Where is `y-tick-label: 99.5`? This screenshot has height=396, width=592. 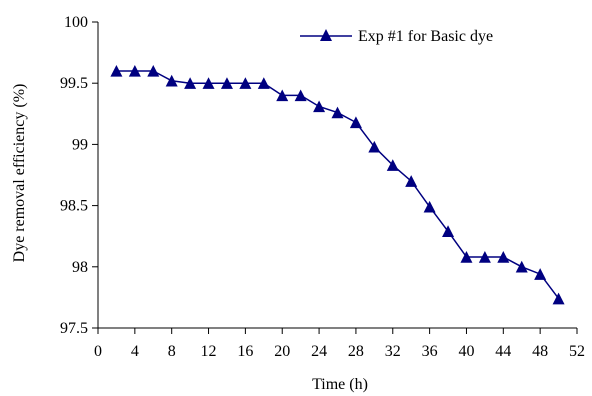 y-tick-label: 99.5 is located at coordinates (74, 83).